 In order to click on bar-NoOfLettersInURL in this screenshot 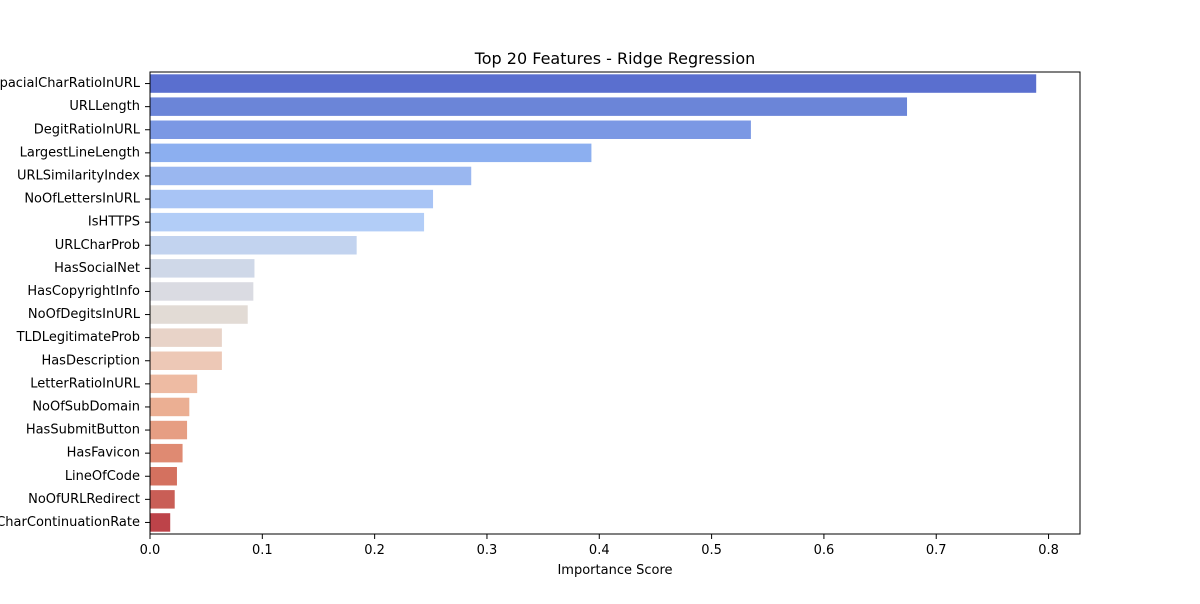, I will do `click(292, 199)`.